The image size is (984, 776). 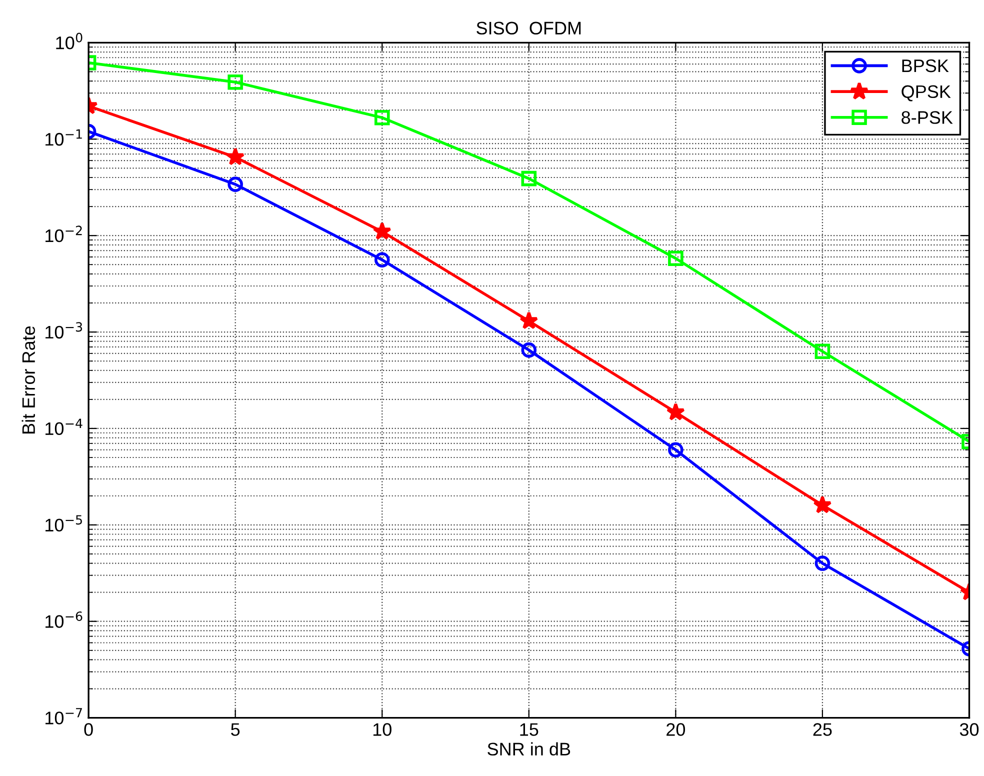 I want to click on y-tick-label: 10$^{0}$, so click(x=69, y=41).